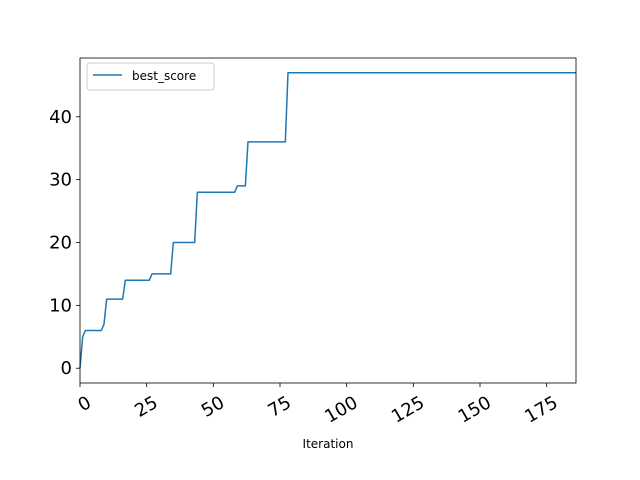 This screenshot has width=640, height=480. Describe the element at coordinates (60, 117) in the screenshot. I see `y-tick-label: 40` at that location.